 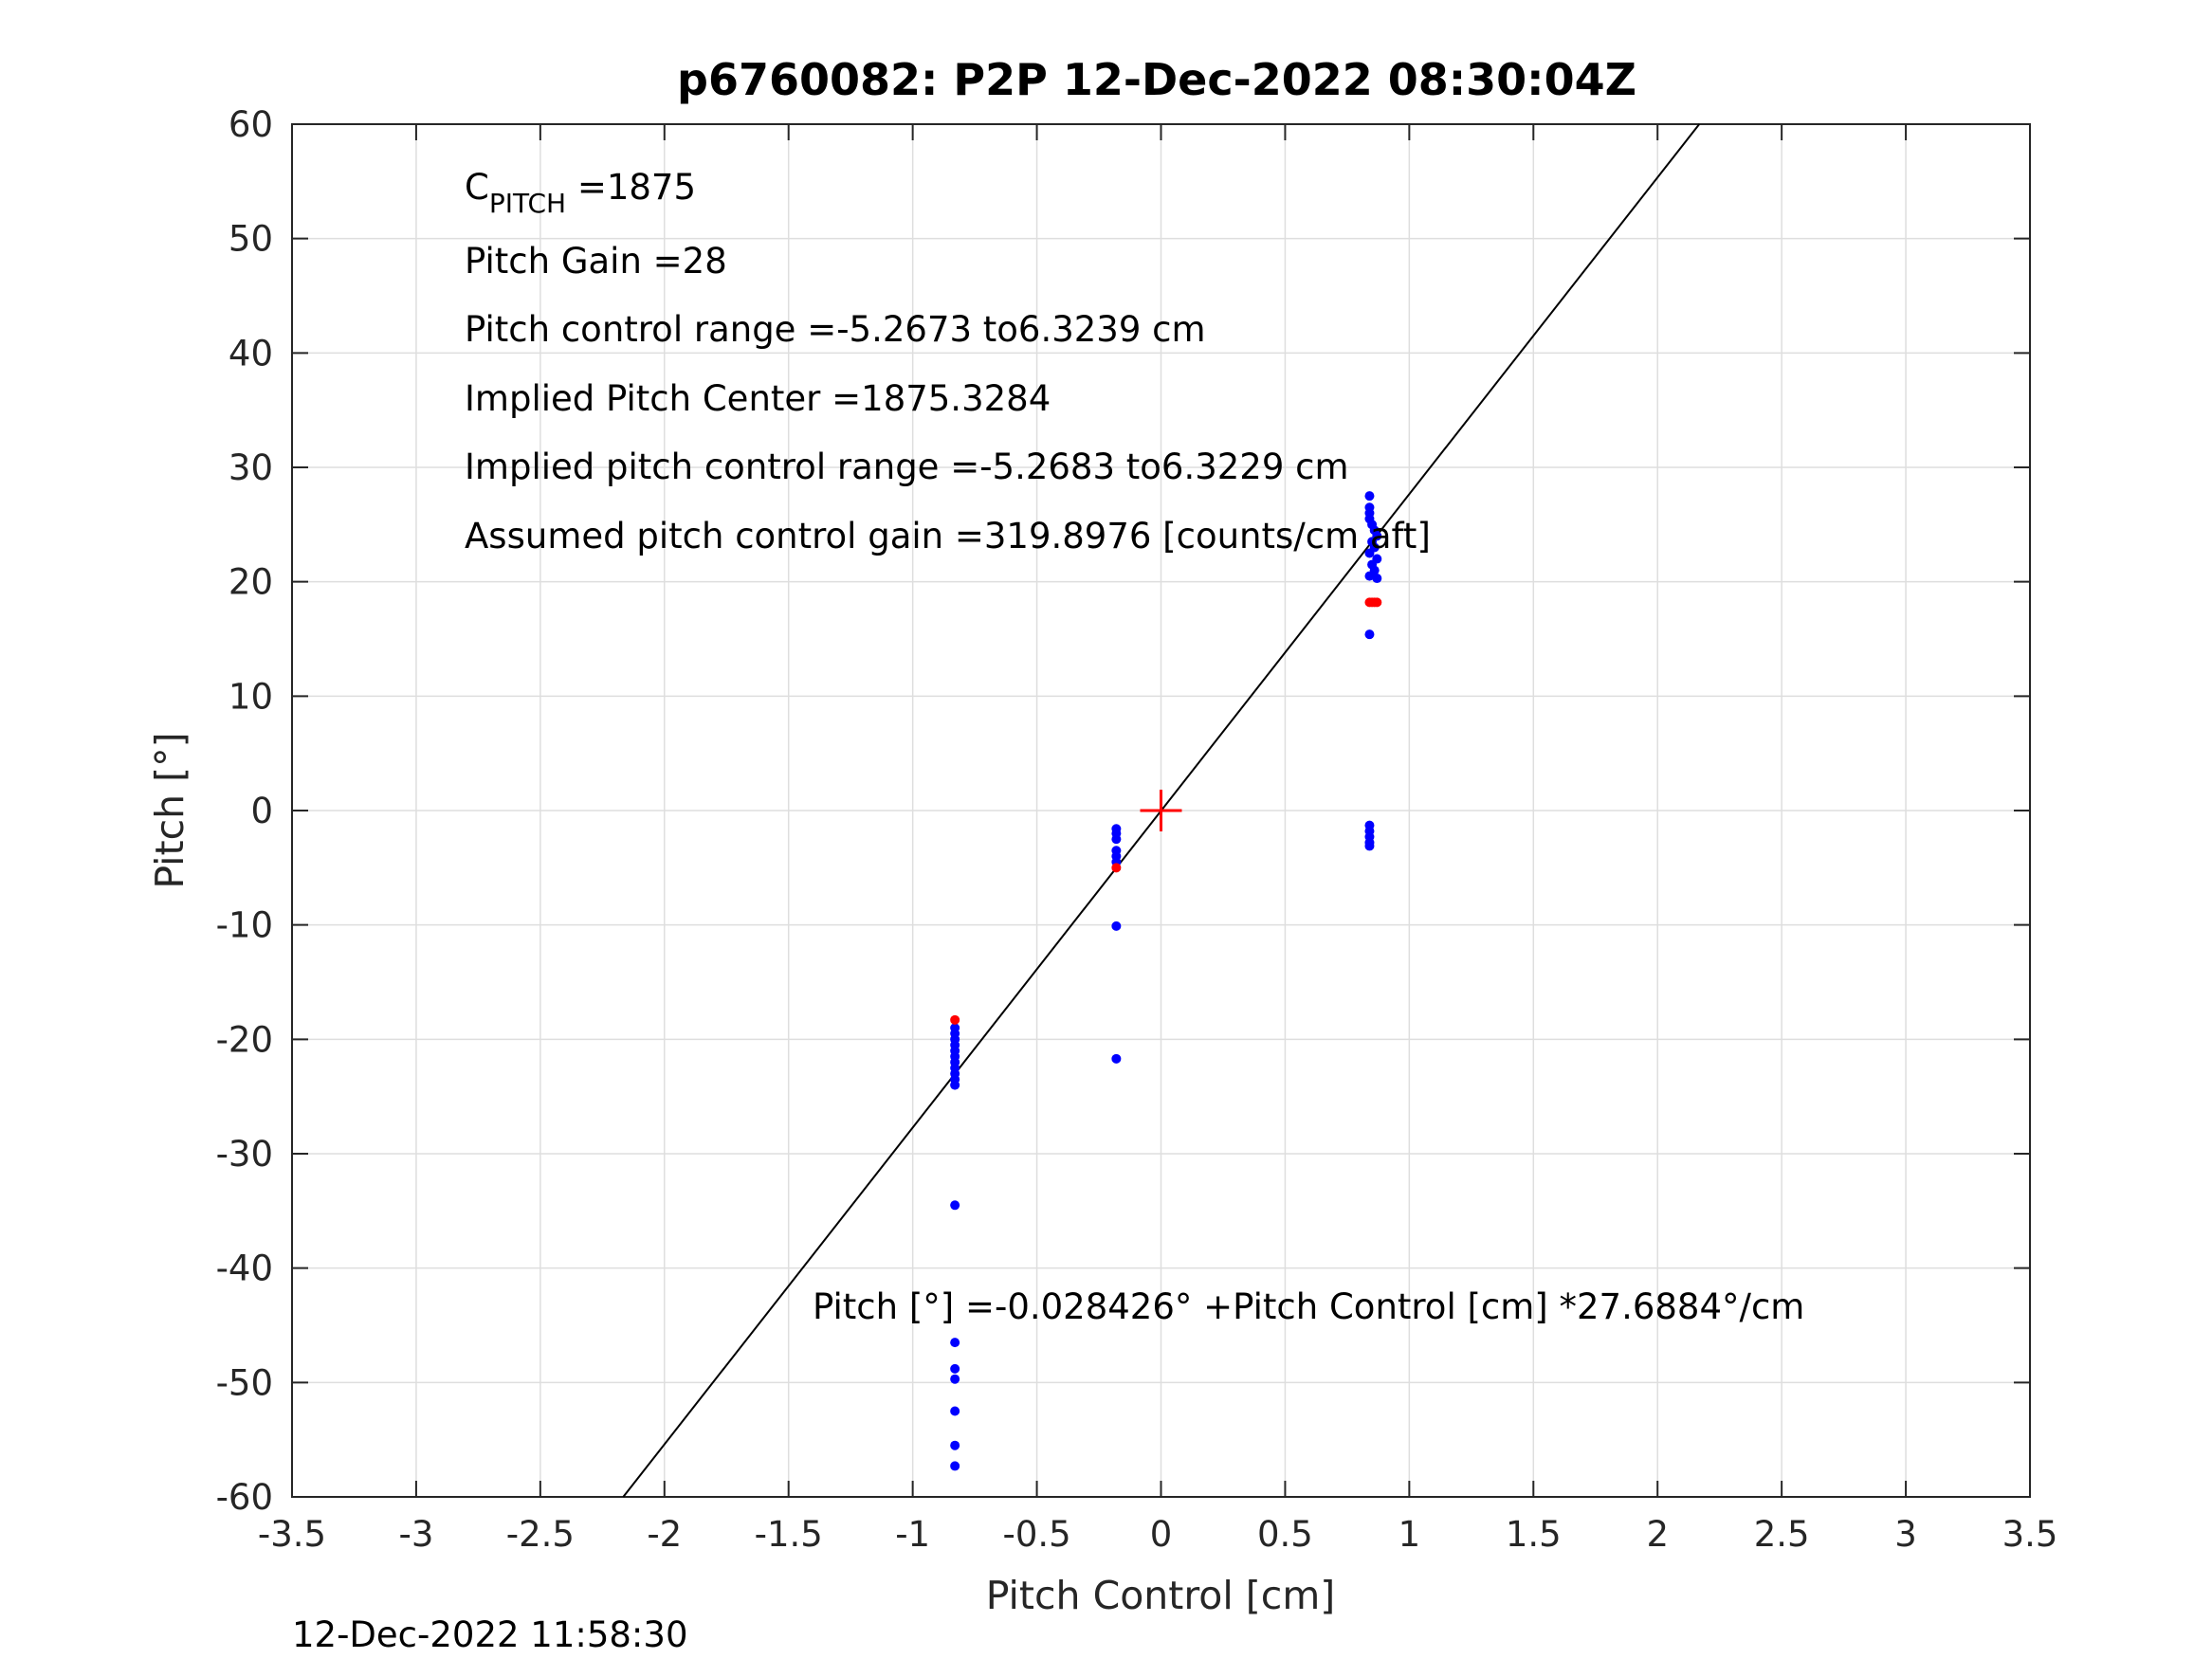 What do you see at coordinates (1161, 1595) in the screenshot?
I see `x-axis-label: Pitch Control [cm]` at bounding box center [1161, 1595].